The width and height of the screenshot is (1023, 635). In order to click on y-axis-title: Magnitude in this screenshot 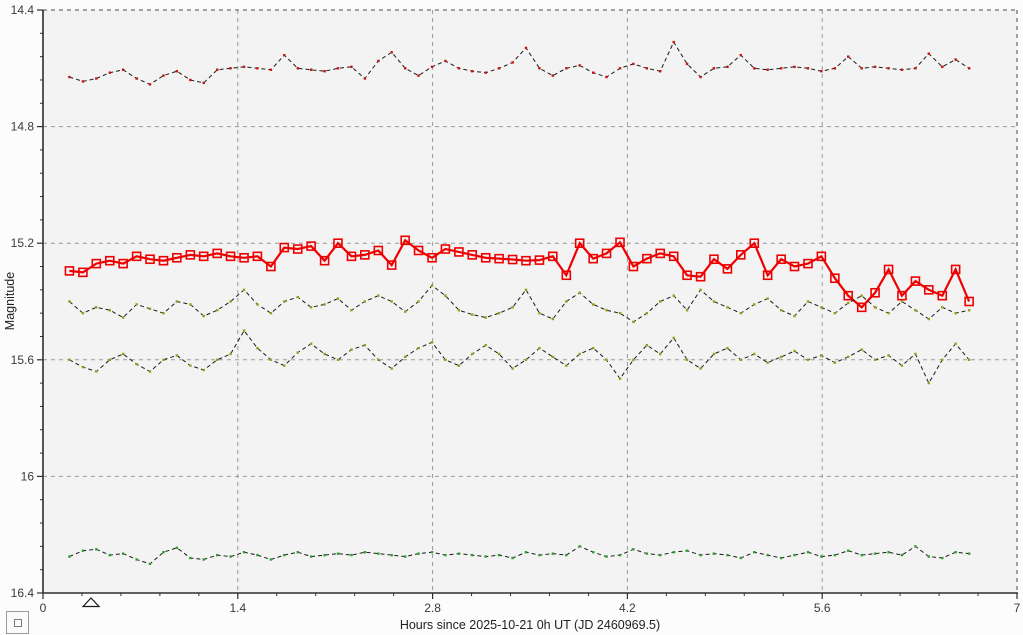, I will do `click(10, 301)`.